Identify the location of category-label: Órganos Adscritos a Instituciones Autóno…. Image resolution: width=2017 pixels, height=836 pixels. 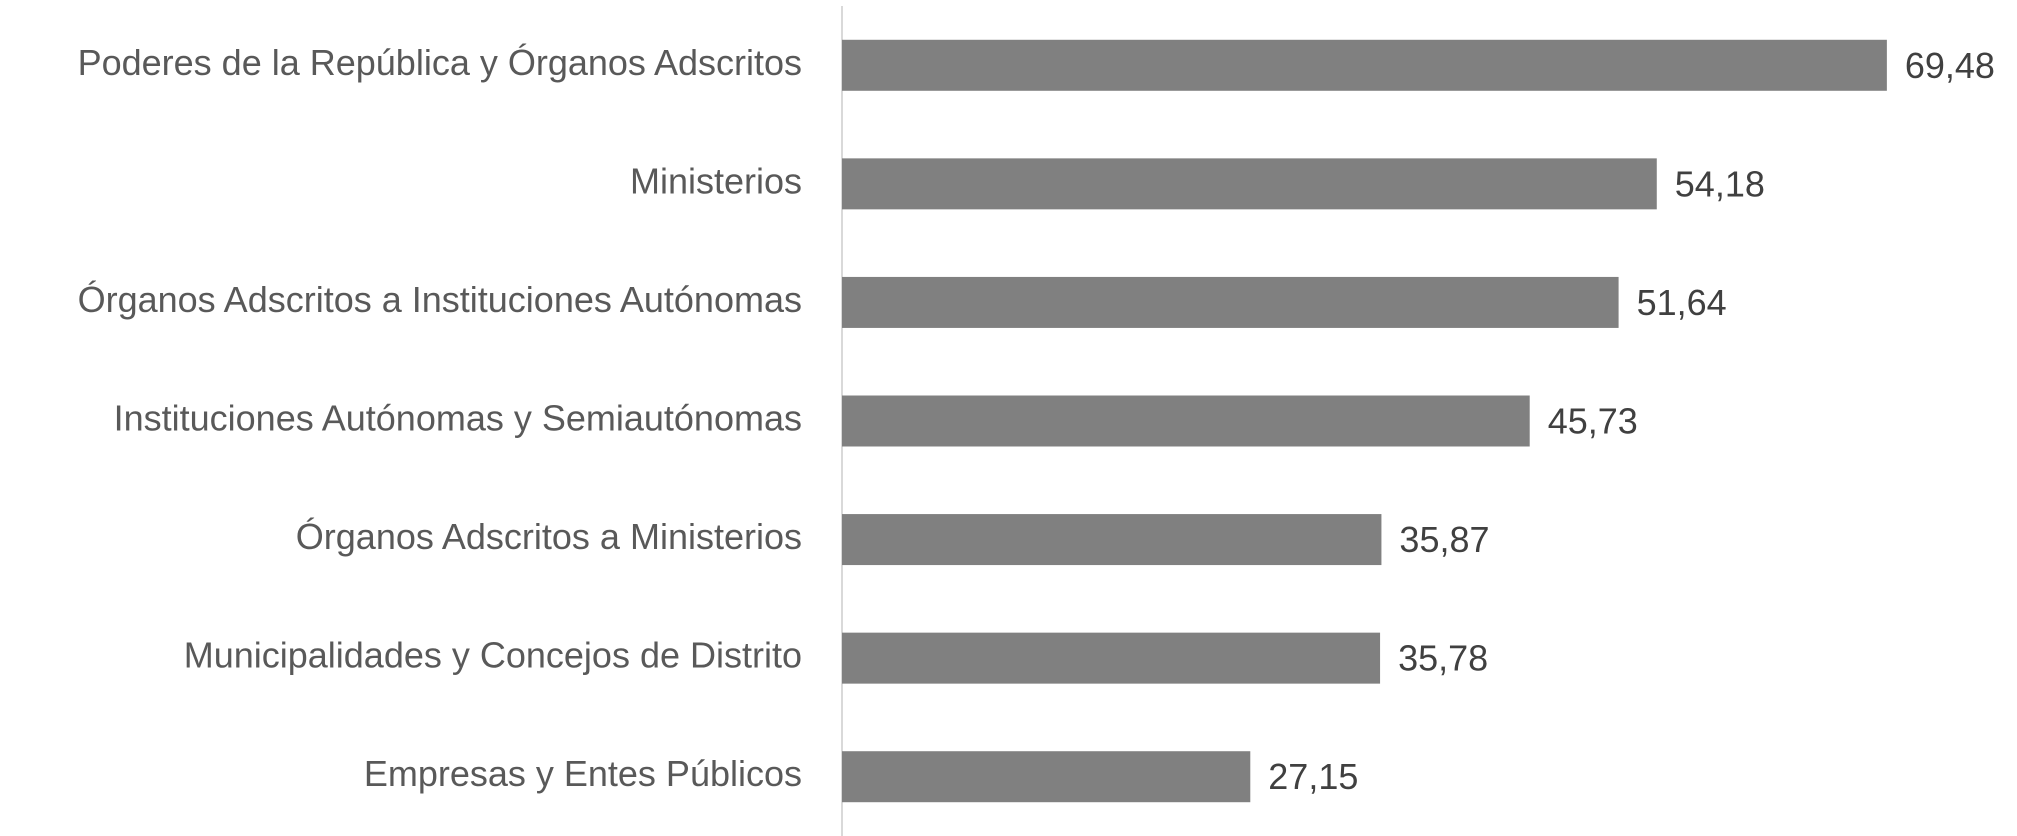
(440, 299).